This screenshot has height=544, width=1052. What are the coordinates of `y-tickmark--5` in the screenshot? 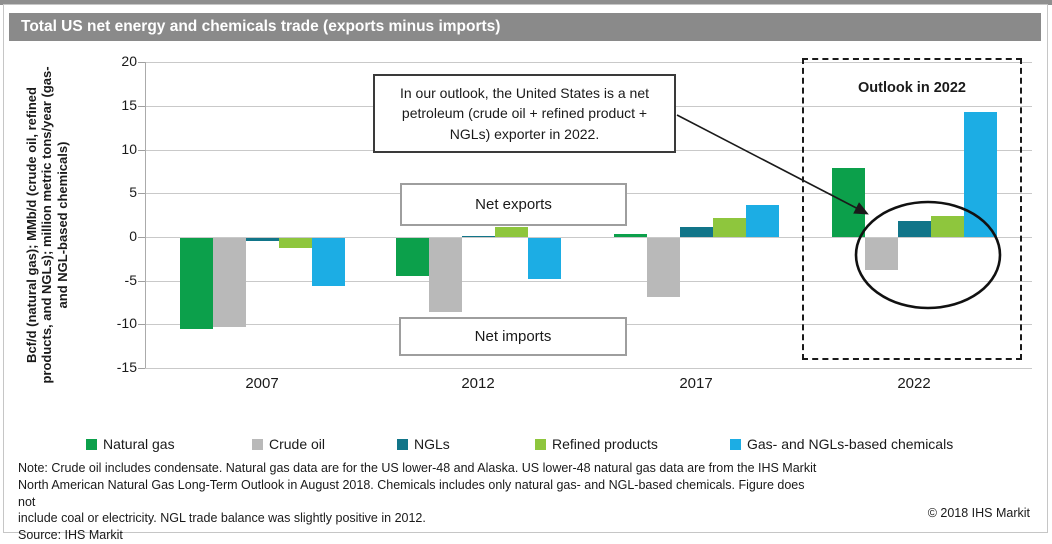 It's located at (141, 281).